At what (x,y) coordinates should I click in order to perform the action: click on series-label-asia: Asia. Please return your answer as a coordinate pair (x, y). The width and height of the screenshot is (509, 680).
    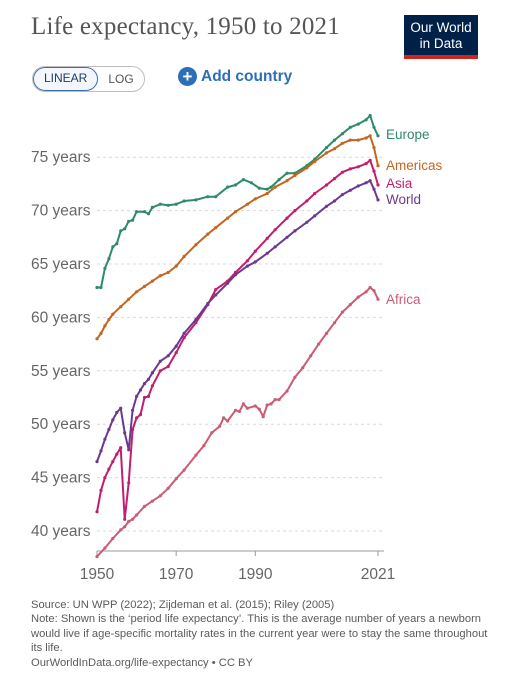
    Looking at the image, I should click on (399, 183).